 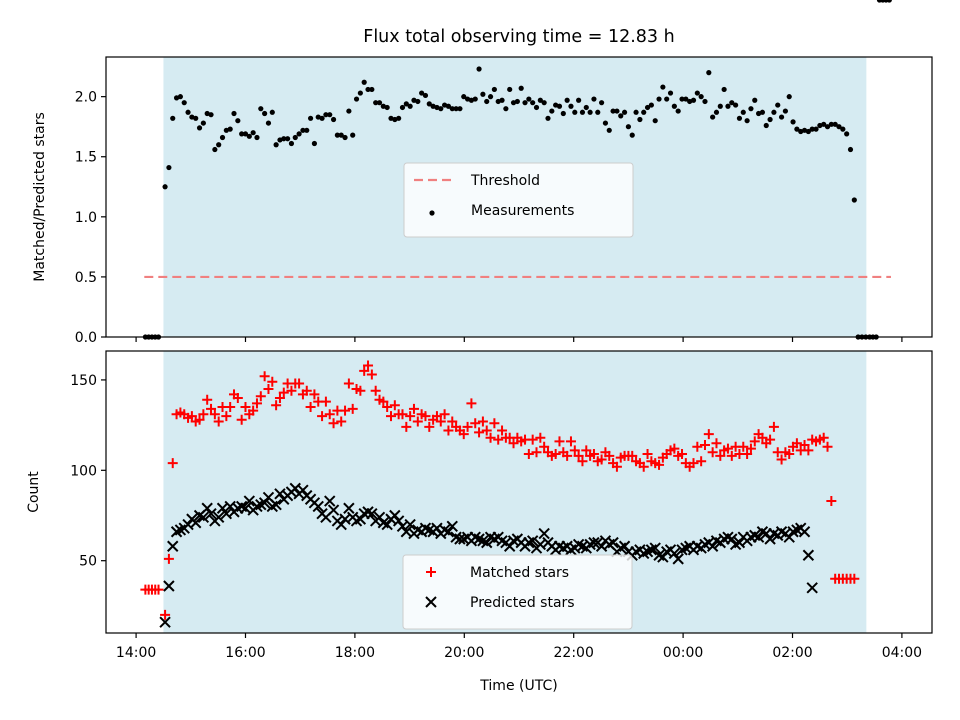 What do you see at coordinates (86, 338) in the screenshot?
I see `y-tick-label: 0.0` at bounding box center [86, 338].